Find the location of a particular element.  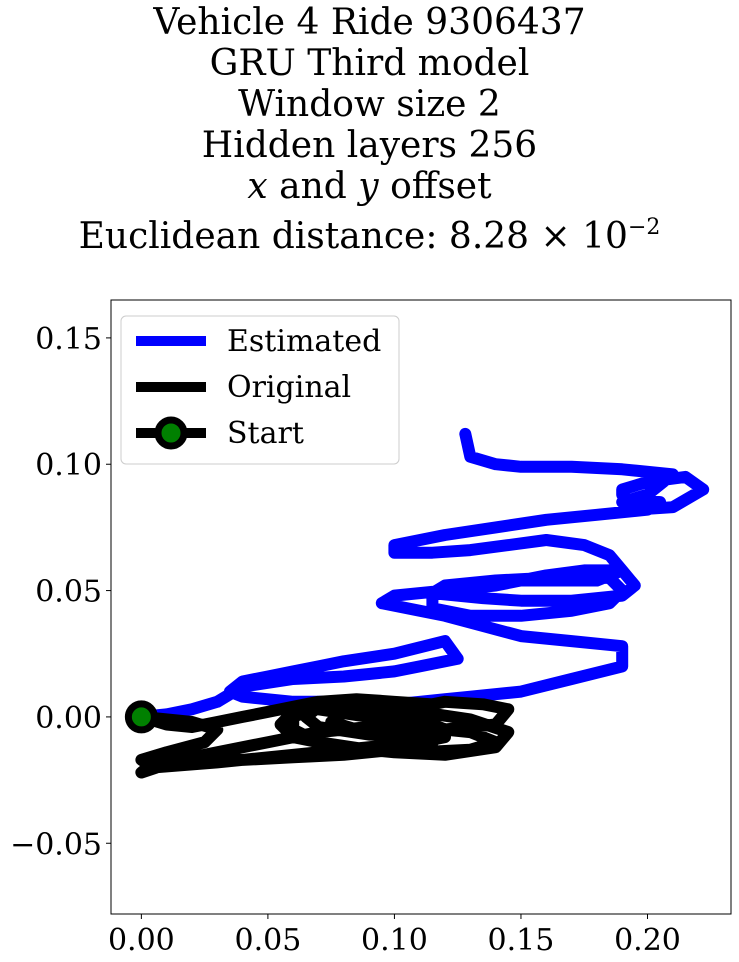

legend: Estimated Original Start is located at coordinates (260, 390).